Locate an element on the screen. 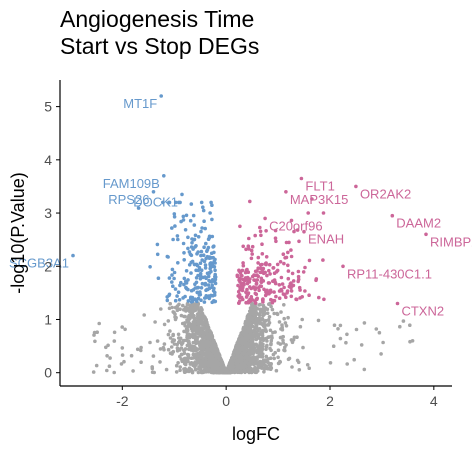  x-axis-label: logFC is located at coordinates (256, 434).